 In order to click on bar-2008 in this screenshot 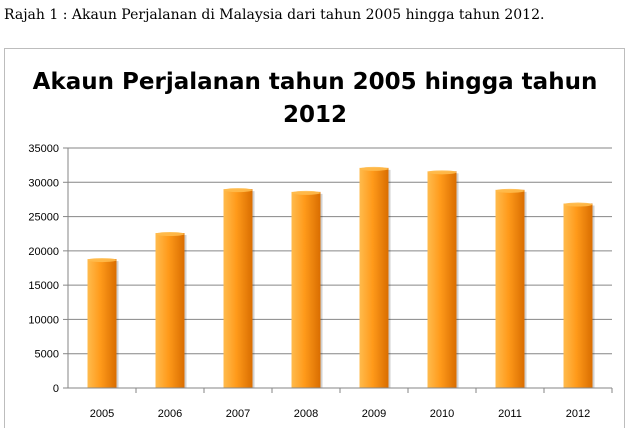, I will do `click(306, 289)`.